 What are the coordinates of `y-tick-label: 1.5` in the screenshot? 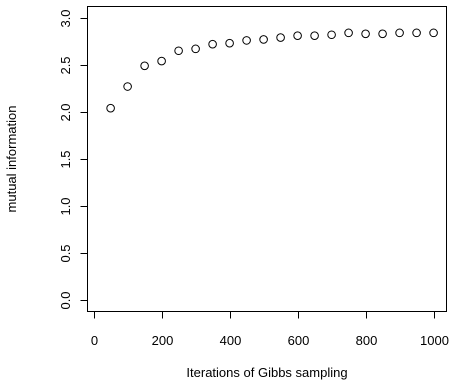 It's located at (65, 159).